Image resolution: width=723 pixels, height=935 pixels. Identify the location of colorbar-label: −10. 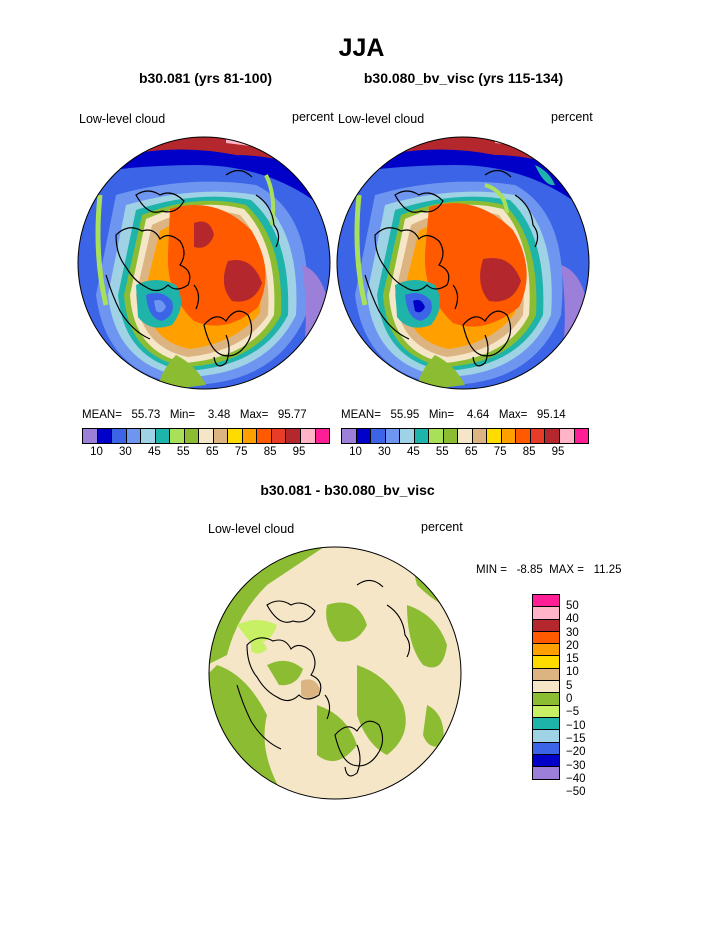
(576, 725).